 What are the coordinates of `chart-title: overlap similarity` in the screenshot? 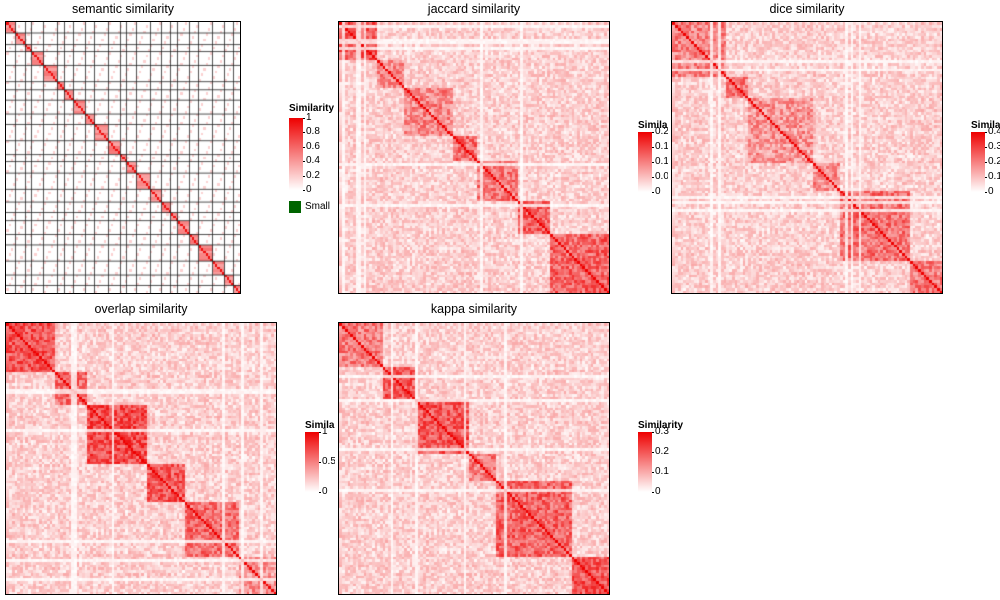 It's located at (141, 309).